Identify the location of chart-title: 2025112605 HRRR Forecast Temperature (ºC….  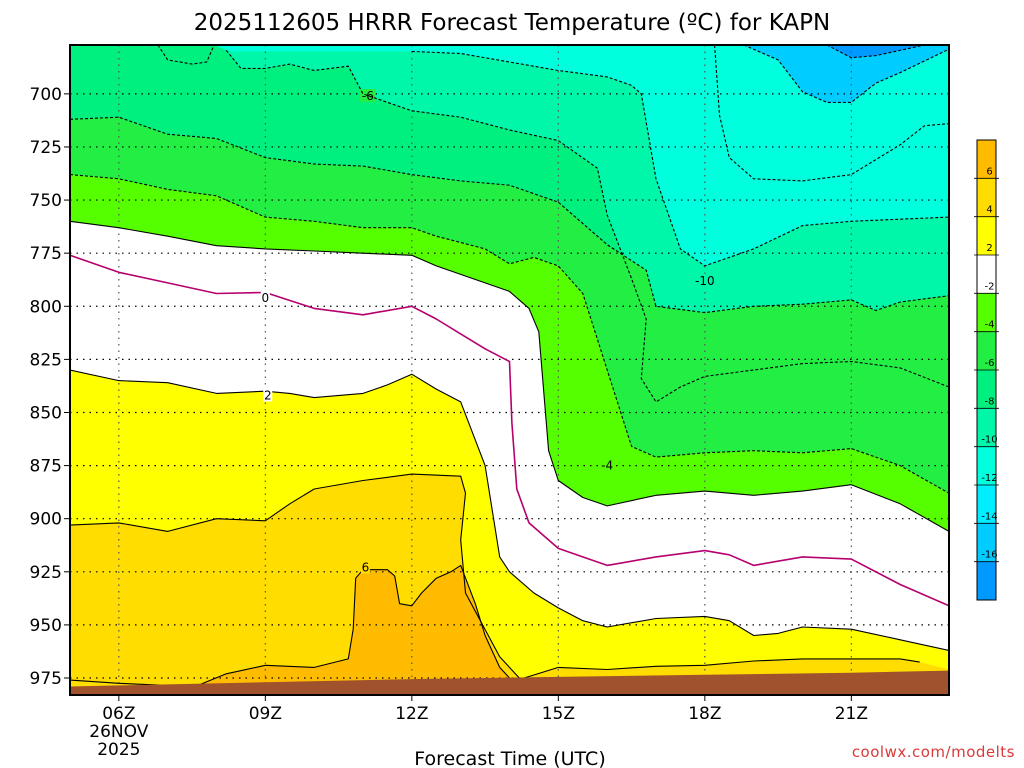
(512, 23).